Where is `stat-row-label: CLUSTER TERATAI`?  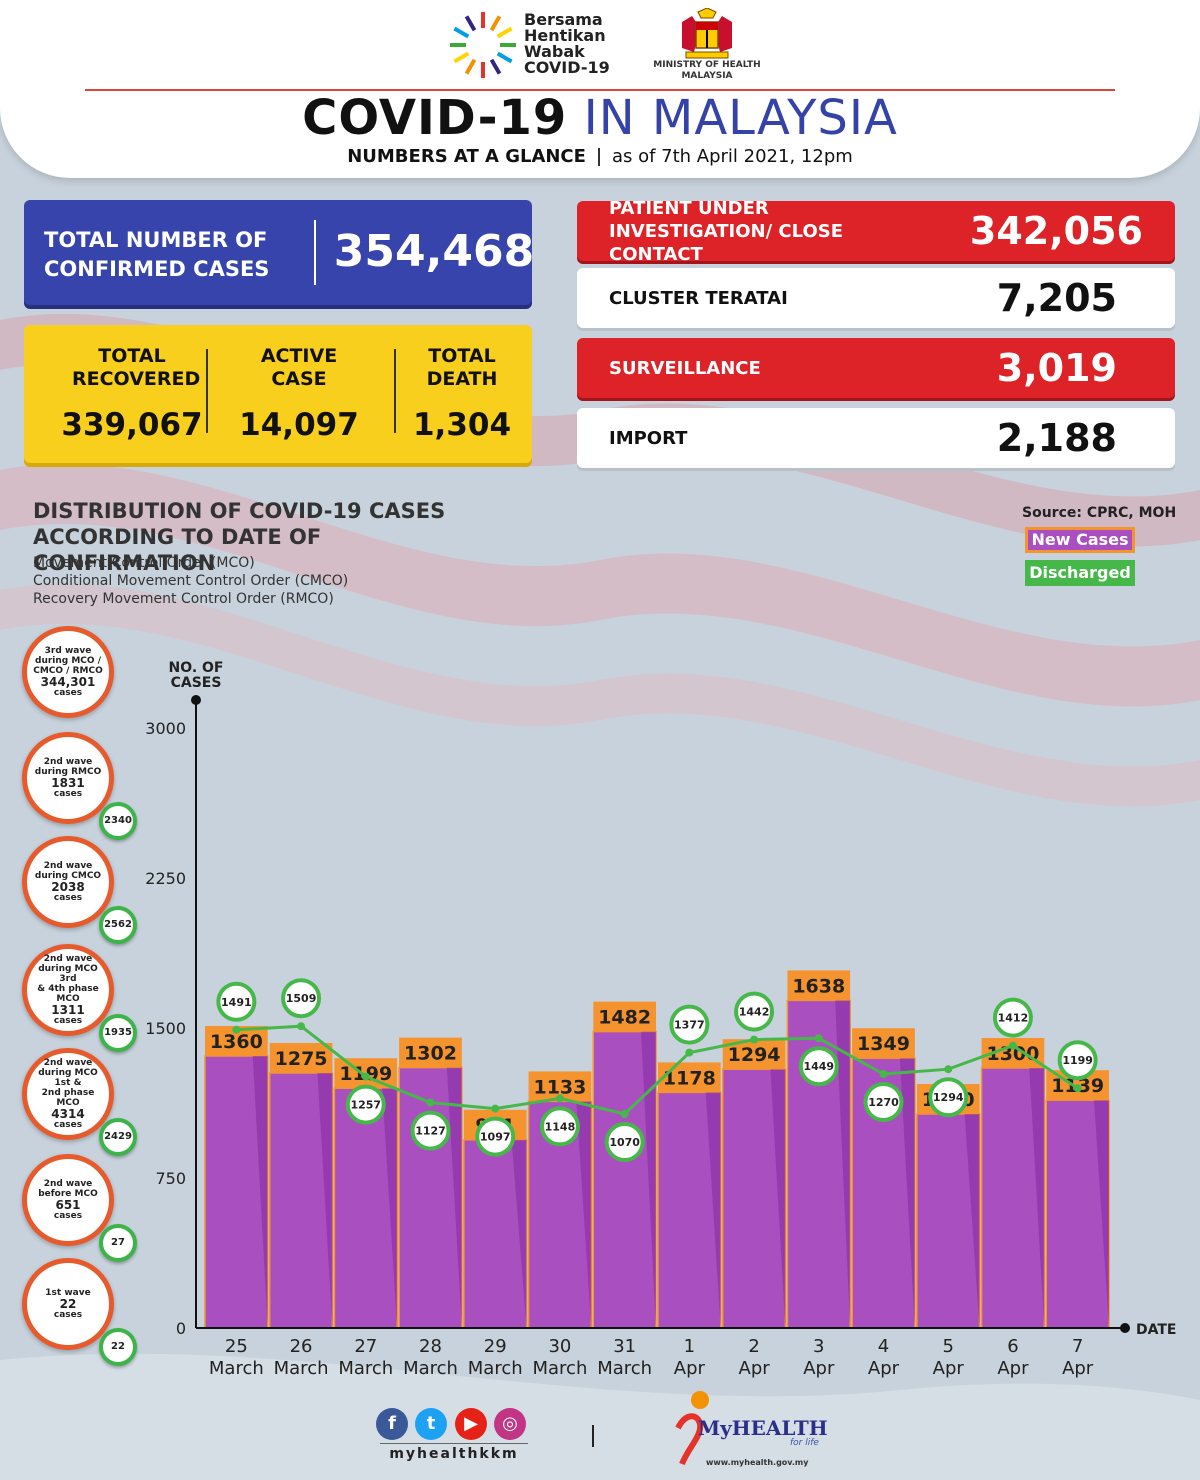
stat-row-label: CLUSTER TERATAI is located at coordinates (698, 298).